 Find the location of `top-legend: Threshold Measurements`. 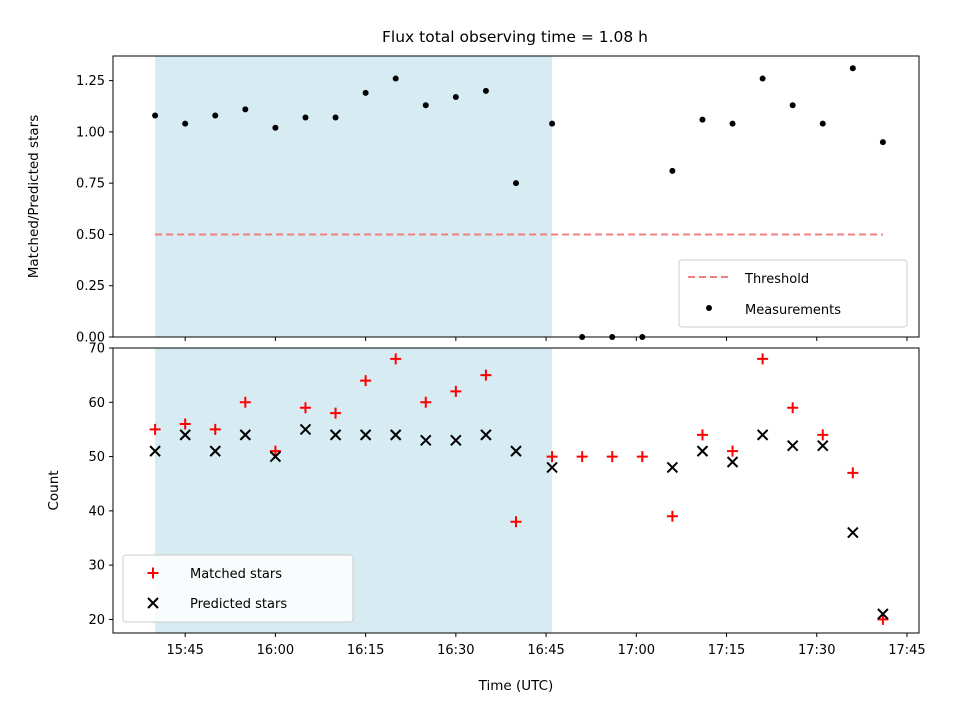

top-legend: Threshold Measurements is located at coordinates (793, 293).